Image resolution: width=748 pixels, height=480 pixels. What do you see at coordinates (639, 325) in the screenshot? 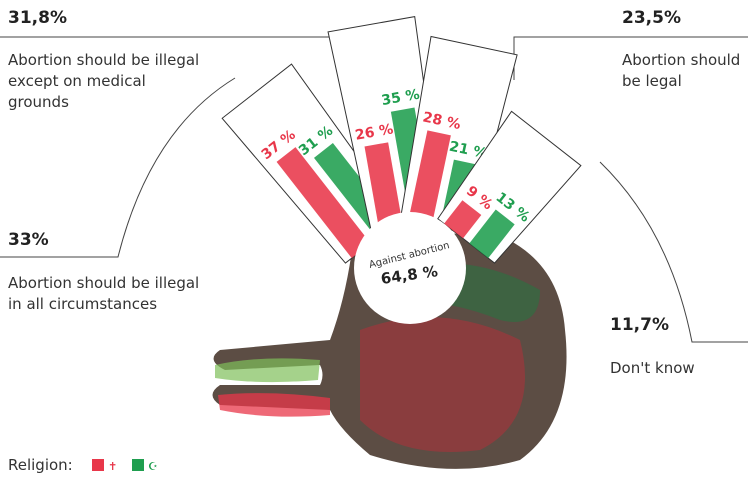
I see `total-label: 11,7%` at bounding box center [639, 325].